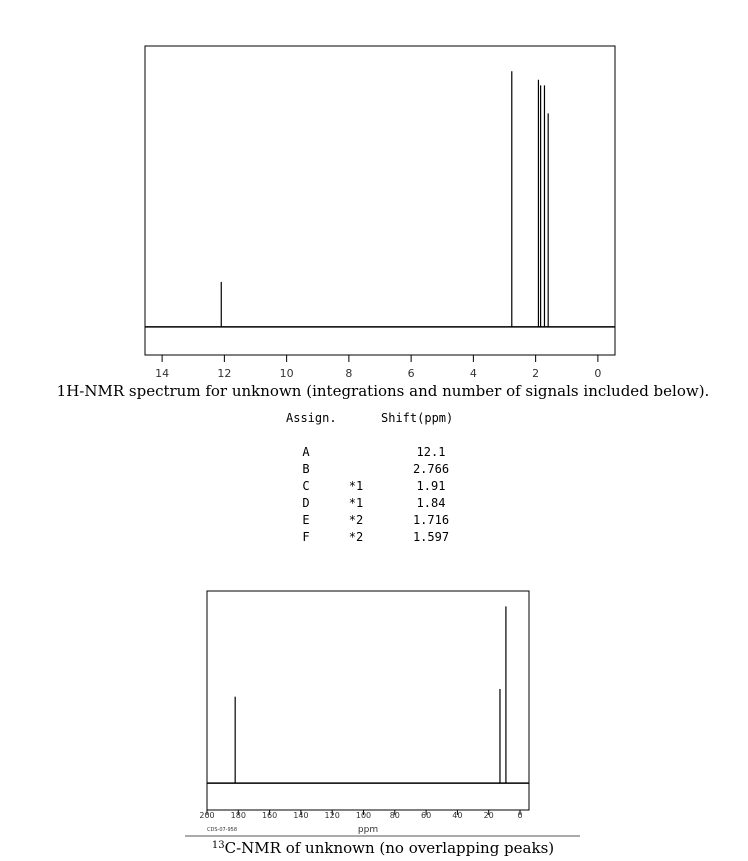  Describe the element at coordinates (206, 815) in the screenshot. I see `x-tick-label: 200` at that location.